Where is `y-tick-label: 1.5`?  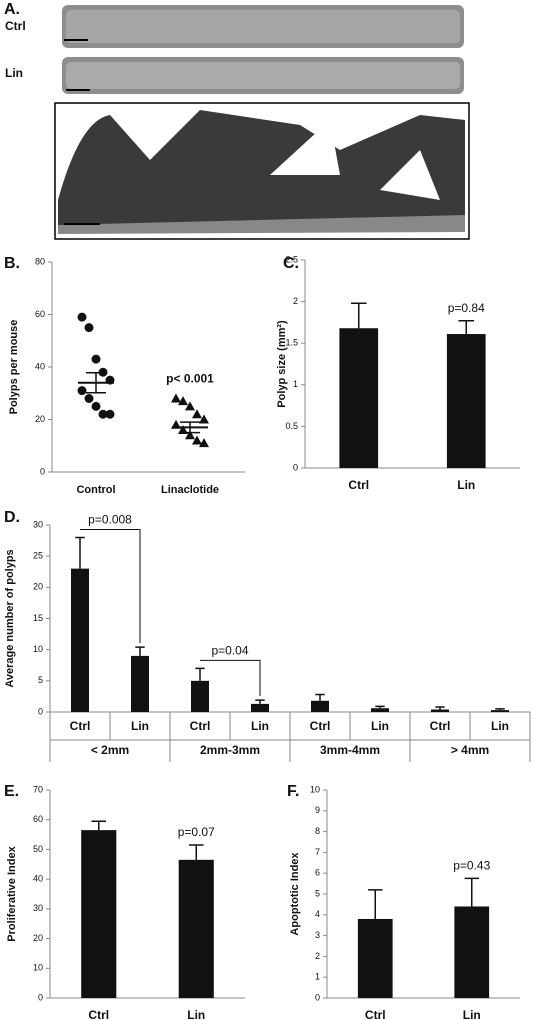 y-tick-label: 1.5 is located at coordinates (291, 343).